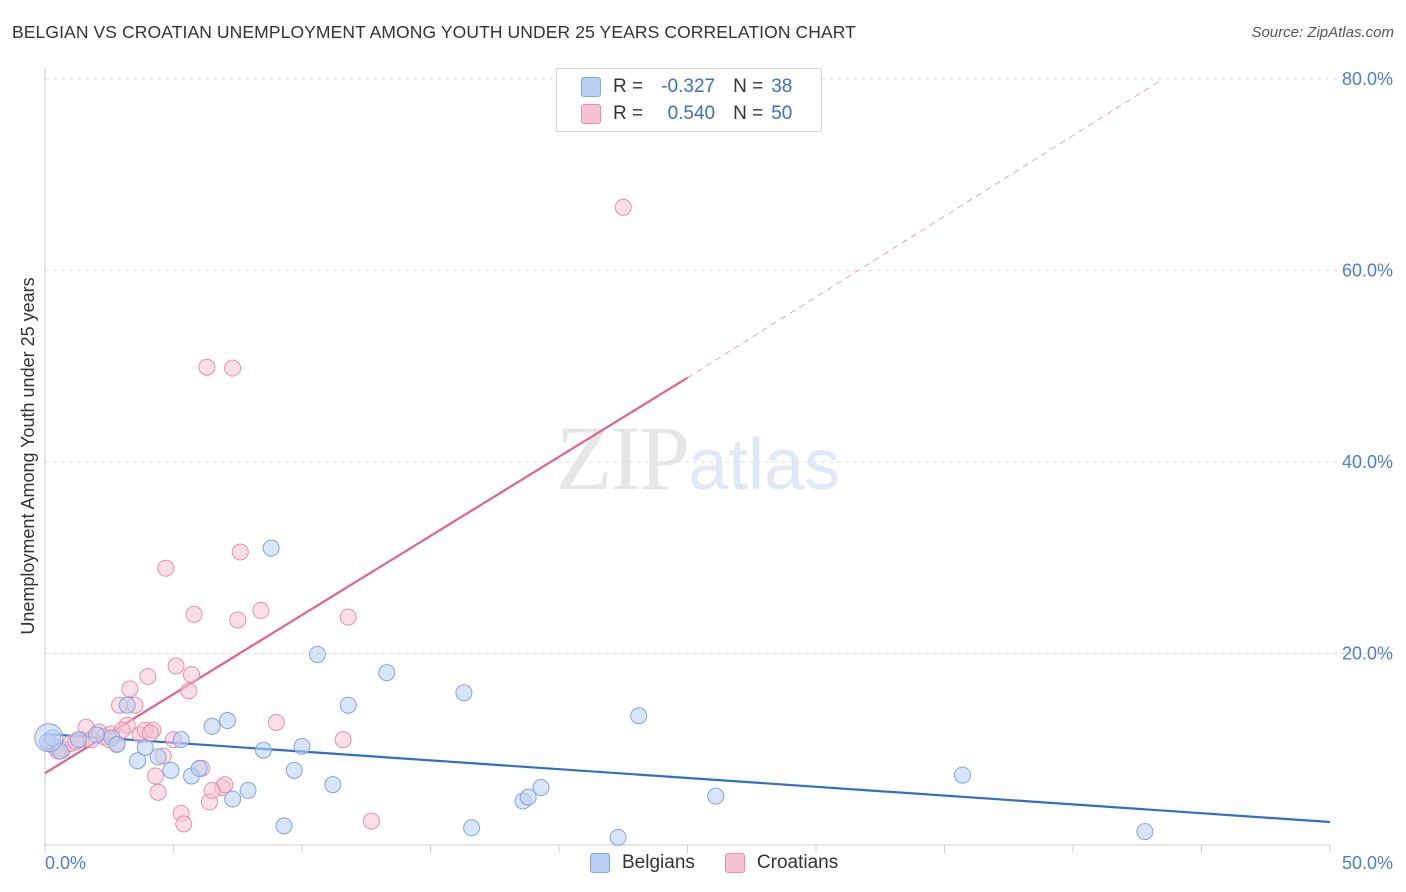 This screenshot has width=1406, height=892. Describe the element at coordinates (797, 862) in the screenshot. I see `bottom-legend-croatians-label: Croatians` at that location.